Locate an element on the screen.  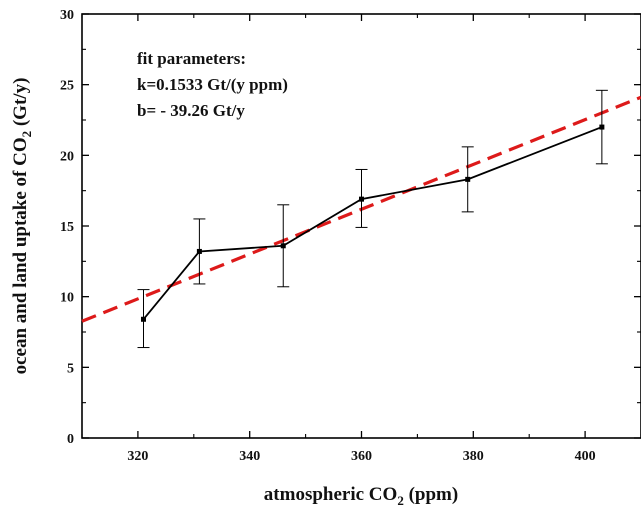
x-tick-labels: 320 340 360 380 400 is located at coordinates (361, 456).